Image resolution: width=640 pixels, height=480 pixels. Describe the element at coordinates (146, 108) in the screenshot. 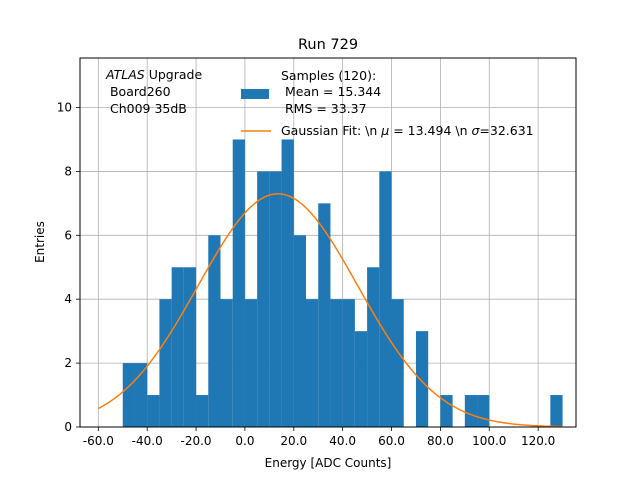

I see `annotation-line-3: Ch009 35dB` at that location.